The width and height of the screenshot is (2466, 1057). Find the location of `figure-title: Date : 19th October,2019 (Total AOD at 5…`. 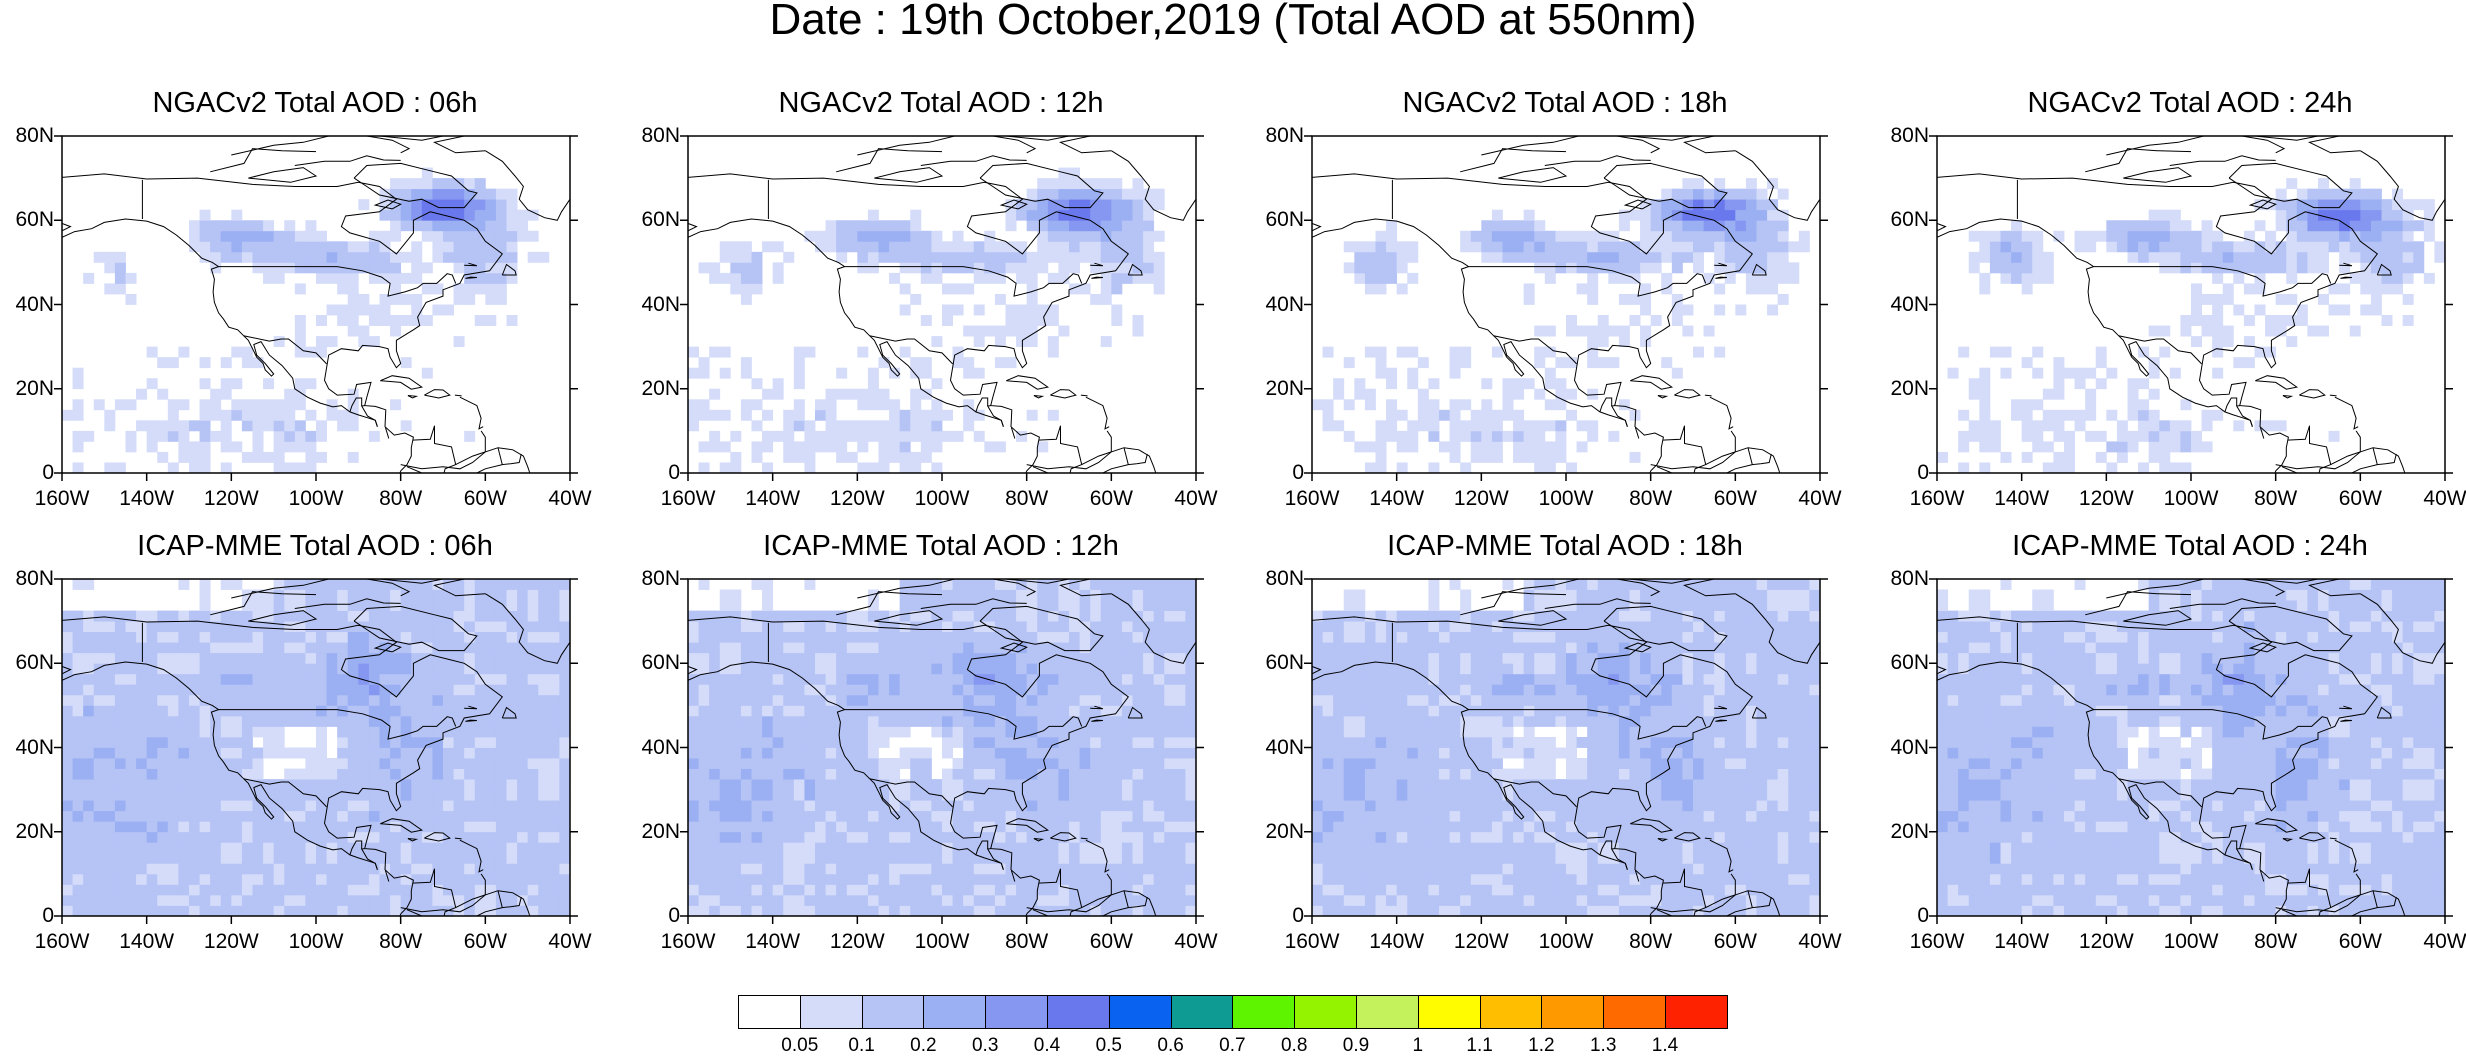

figure-title: Date : 19th October,2019 (Total AOD at 5… is located at coordinates (1233, 20).